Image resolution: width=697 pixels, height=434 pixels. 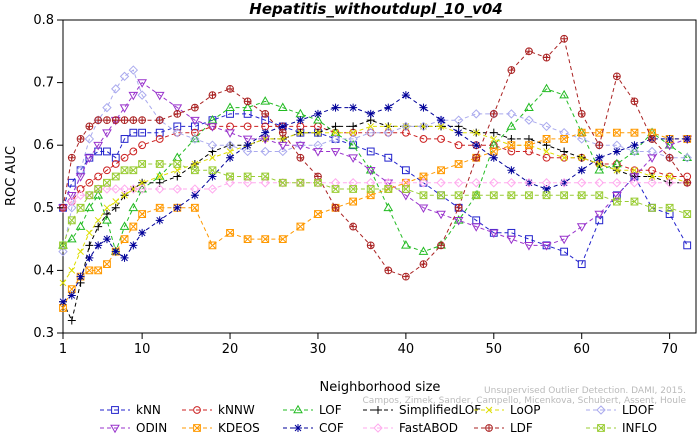 I want to click on legend-label: LoOP, so click(x=525, y=410).